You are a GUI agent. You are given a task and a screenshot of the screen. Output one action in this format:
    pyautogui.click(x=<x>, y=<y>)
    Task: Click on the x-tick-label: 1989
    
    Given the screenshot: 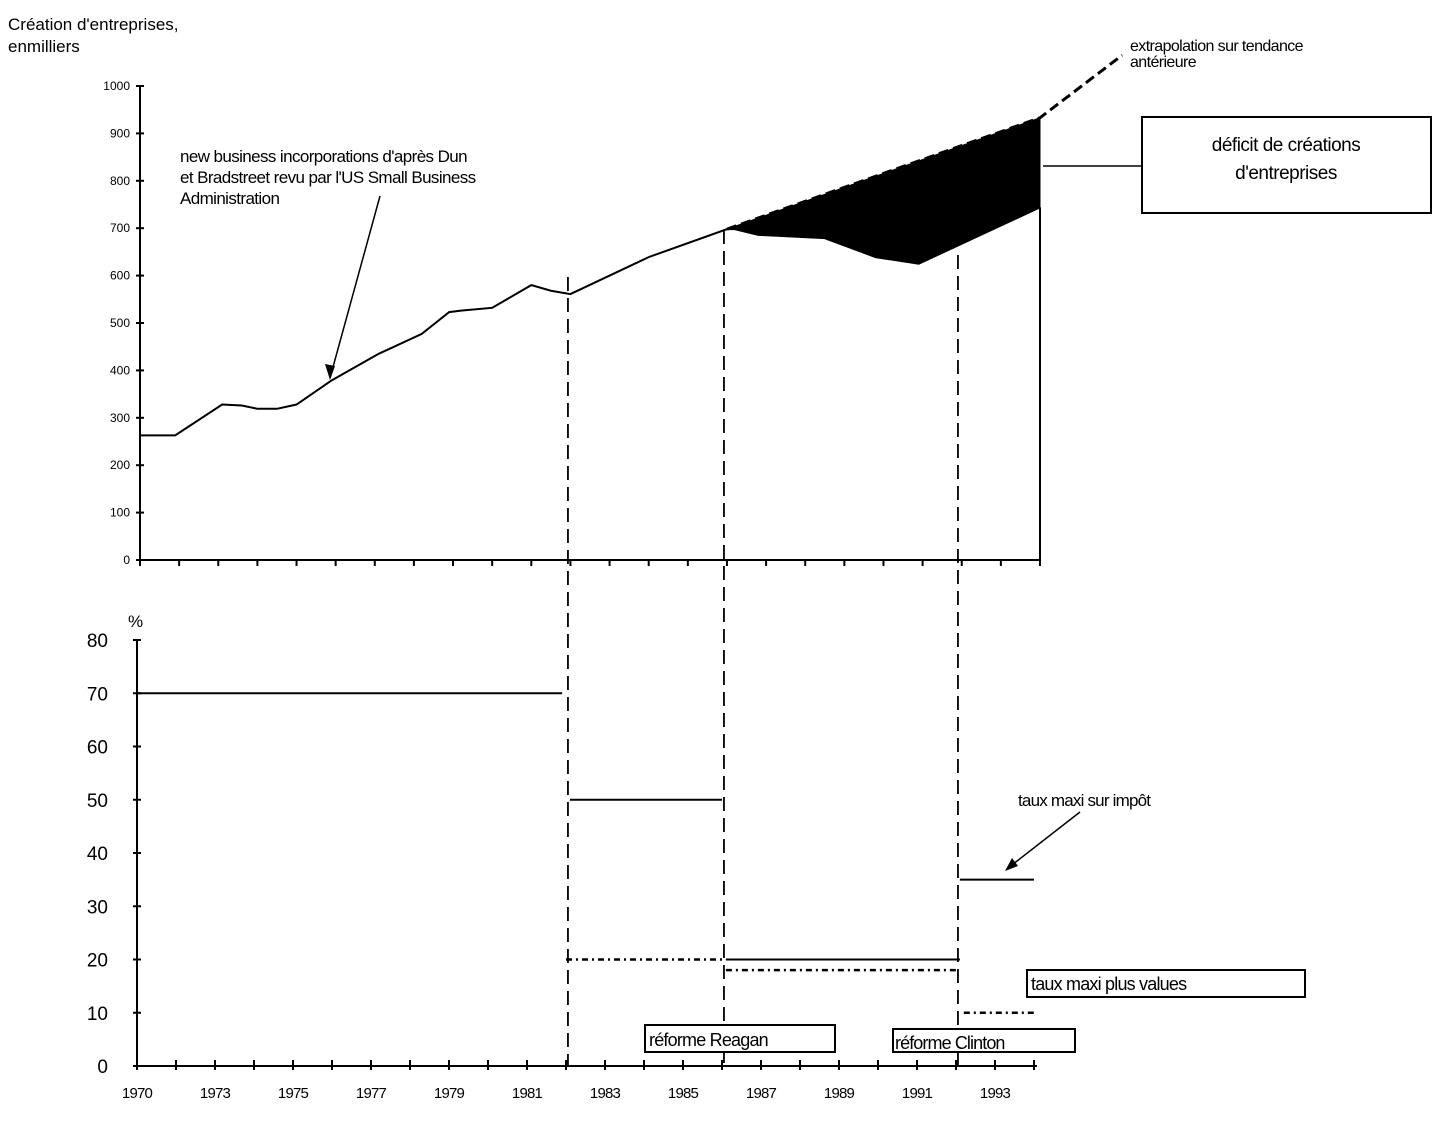 What is the action you would take?
    pyautogui.click(x=839, y=1093)
    